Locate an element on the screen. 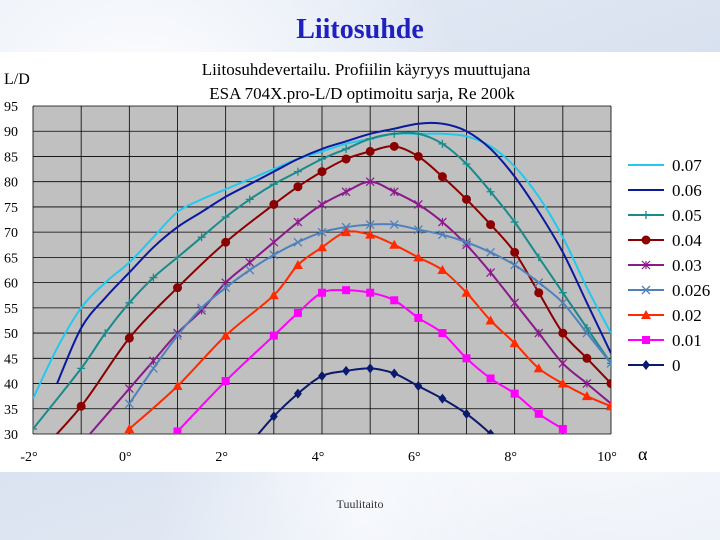 The height and width of the screenshot is (540, 720). legend-label: 0.04 is located at coordinates (687, 240).